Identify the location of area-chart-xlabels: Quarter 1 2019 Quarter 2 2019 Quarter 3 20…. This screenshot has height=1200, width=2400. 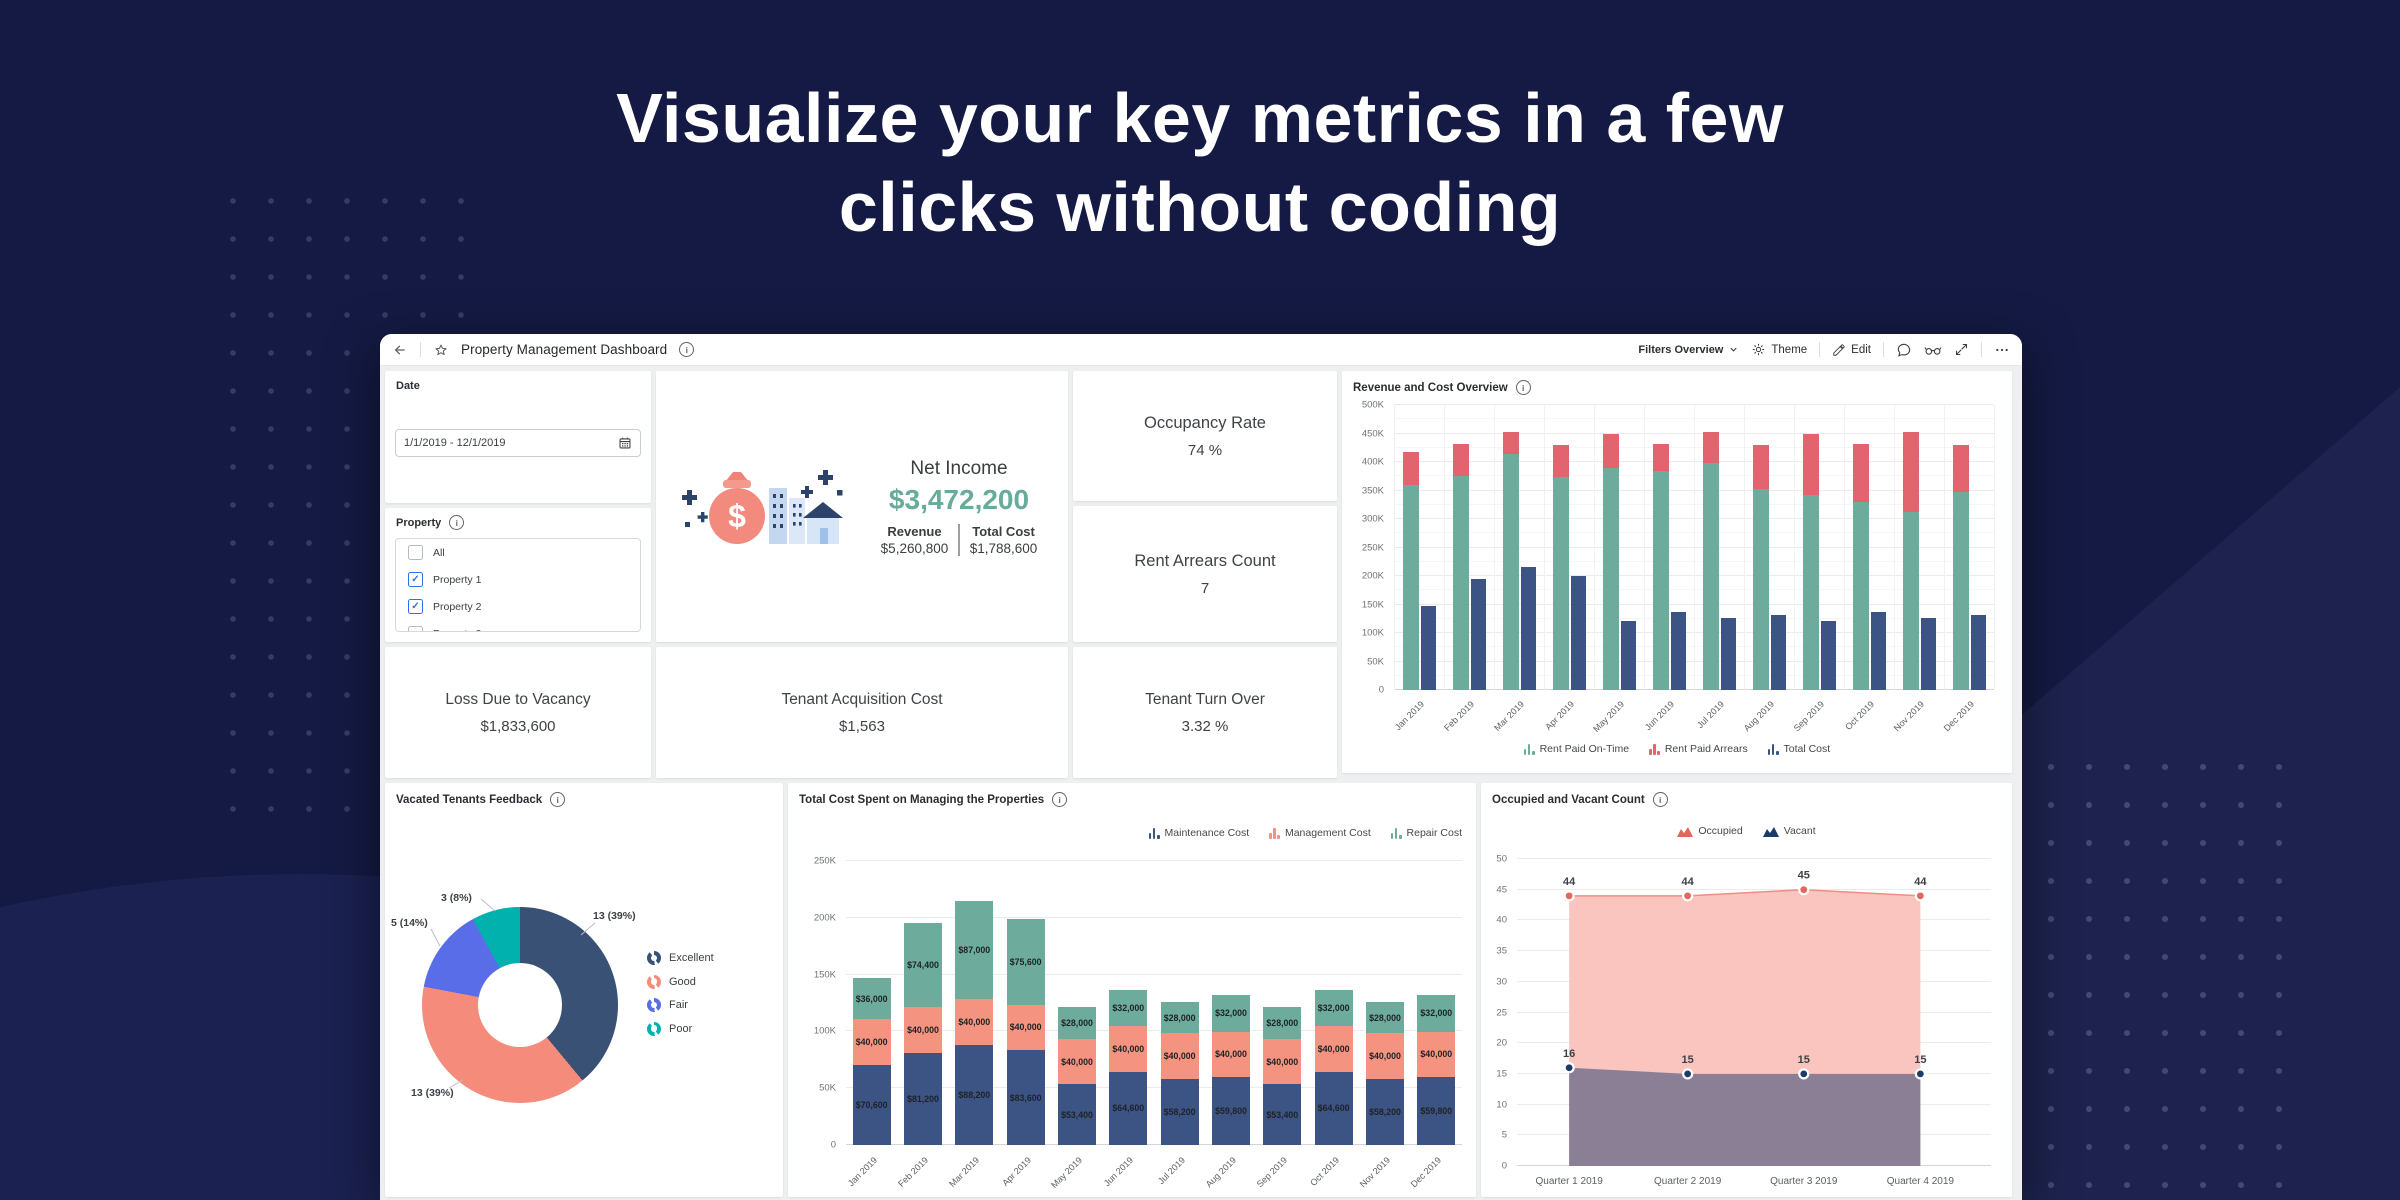
(1754, 1182).